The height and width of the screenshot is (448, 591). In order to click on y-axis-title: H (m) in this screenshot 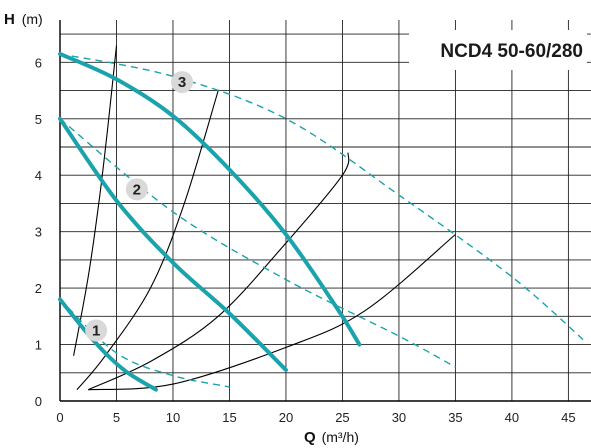, I will do `click(23, 19)`.